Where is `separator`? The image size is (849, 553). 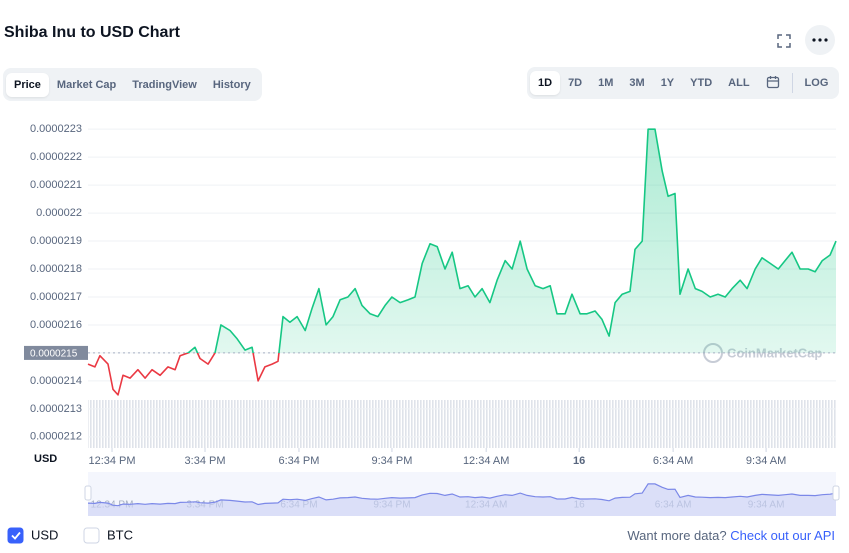 separator is located at coordinates (792, 83).